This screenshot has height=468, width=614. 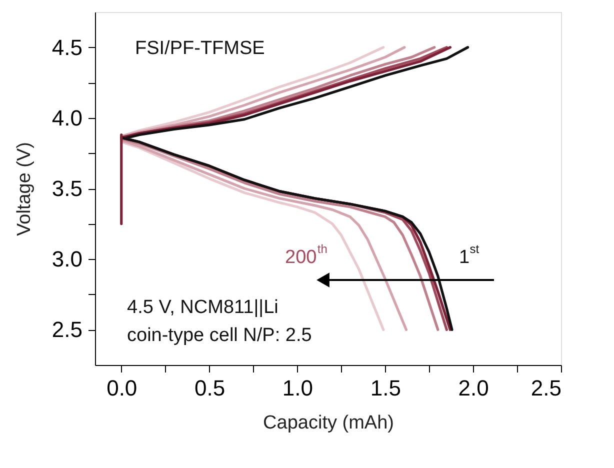 What do you see at coordinates (67, 188) in the screenshot?
I see `y-tick-label: 3.5` at bounding box center [67, 188].